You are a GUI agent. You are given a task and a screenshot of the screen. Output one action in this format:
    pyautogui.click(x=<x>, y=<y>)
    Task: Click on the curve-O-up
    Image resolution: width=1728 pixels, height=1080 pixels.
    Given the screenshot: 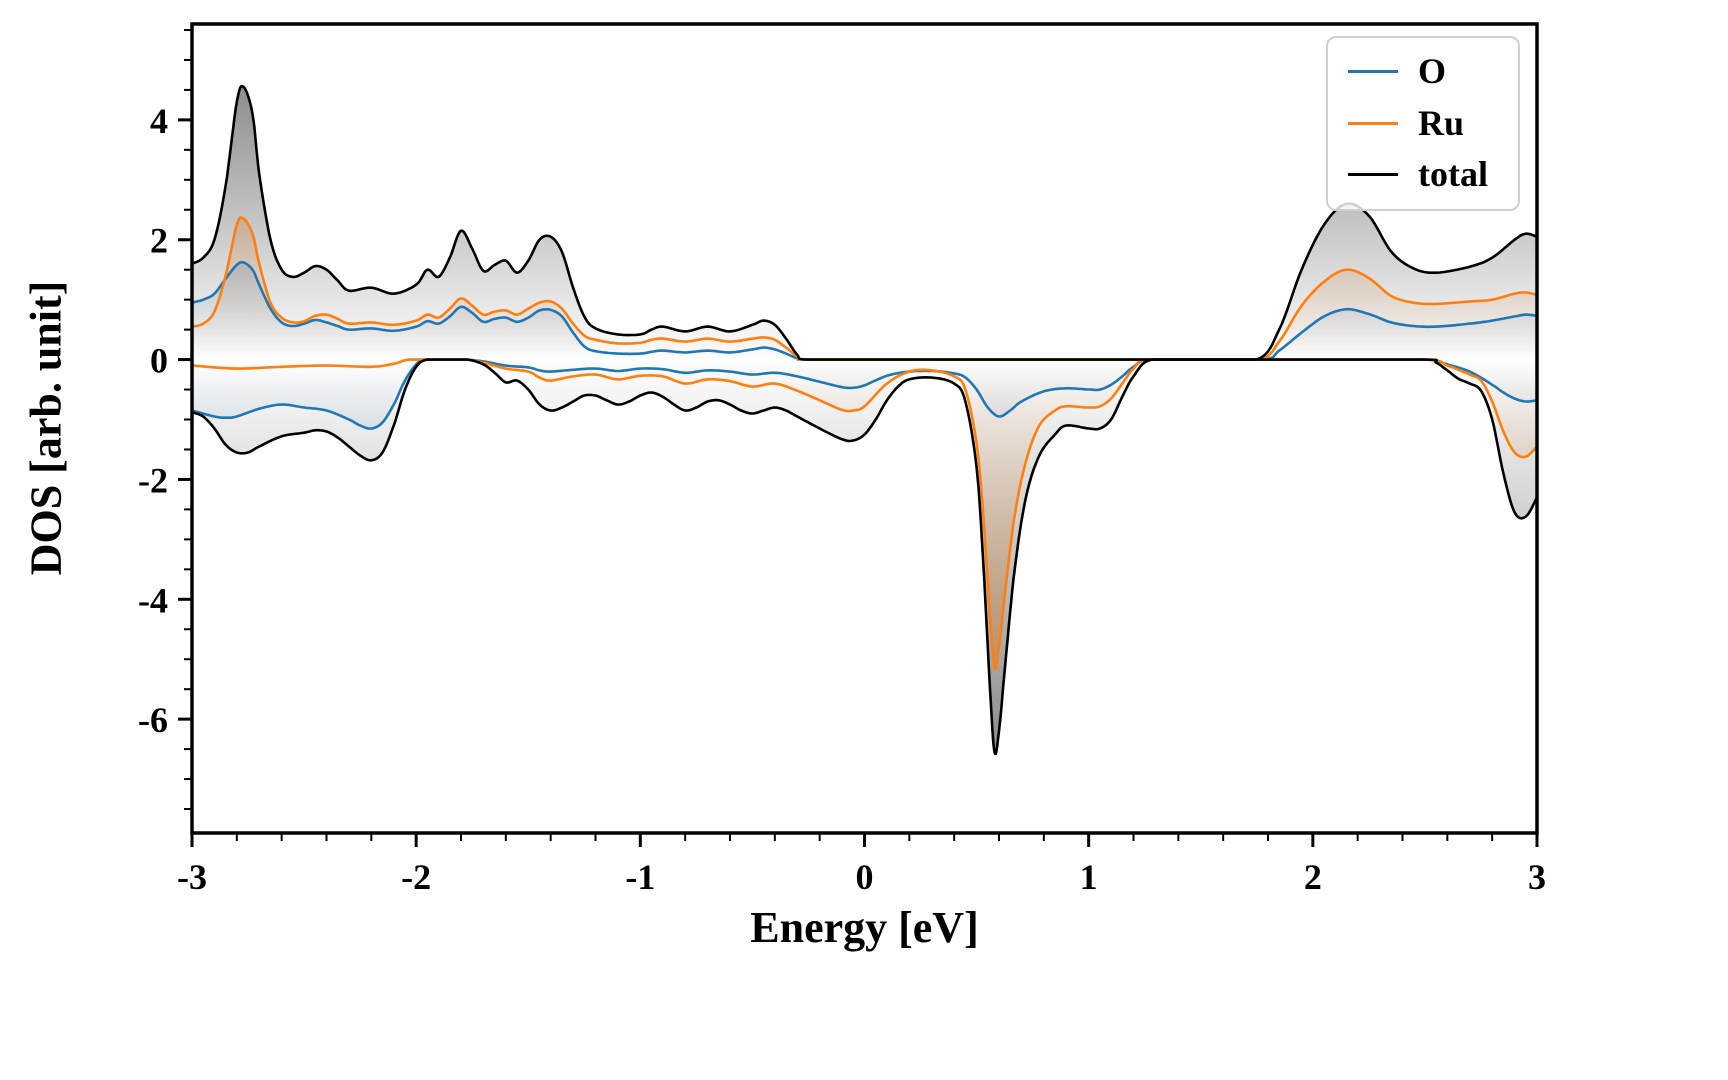 What is the action you would take?
    pyautogui.click(x=864, y=310)
    